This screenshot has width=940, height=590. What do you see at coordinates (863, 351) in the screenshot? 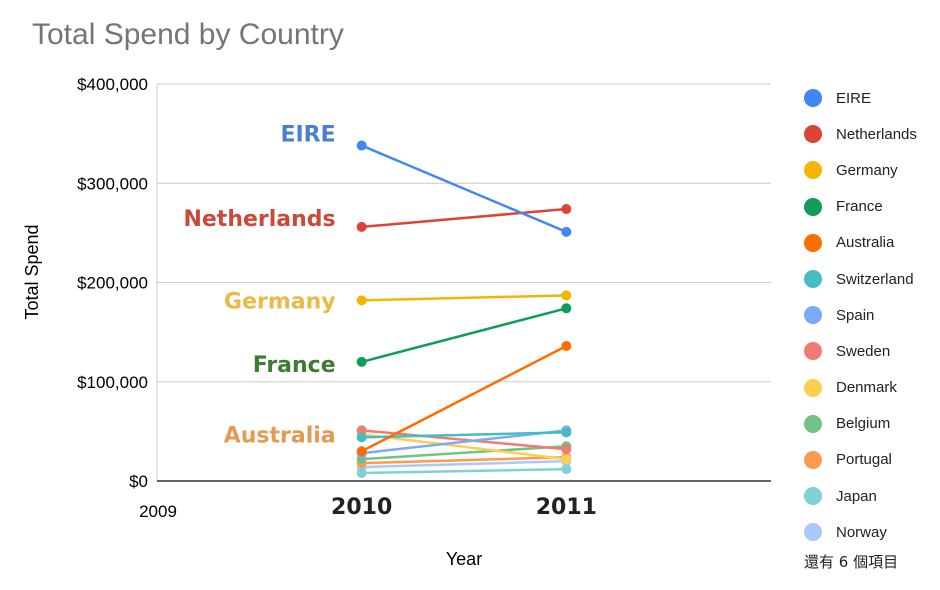
I see `legend-label: Sweden` at bounding box center [863, 351].